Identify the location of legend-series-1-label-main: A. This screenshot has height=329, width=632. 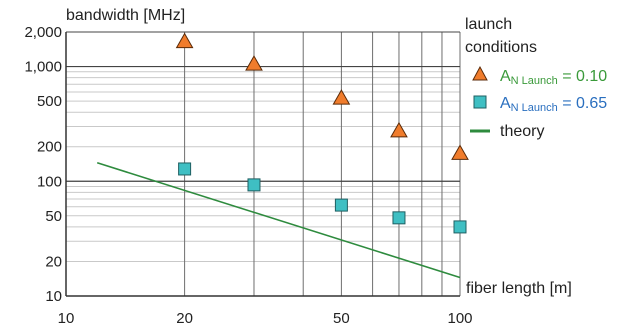
(505, 76).